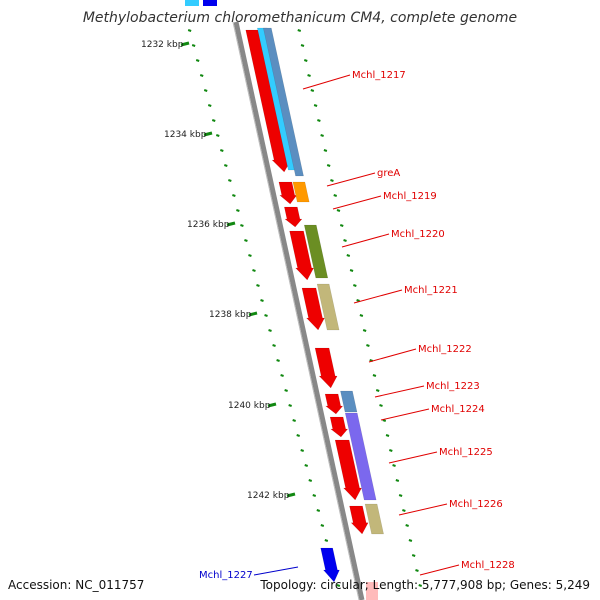  Describe the element at coordinates (192, 3) in the screenshot. I see `top-cyan-feature` at that location.